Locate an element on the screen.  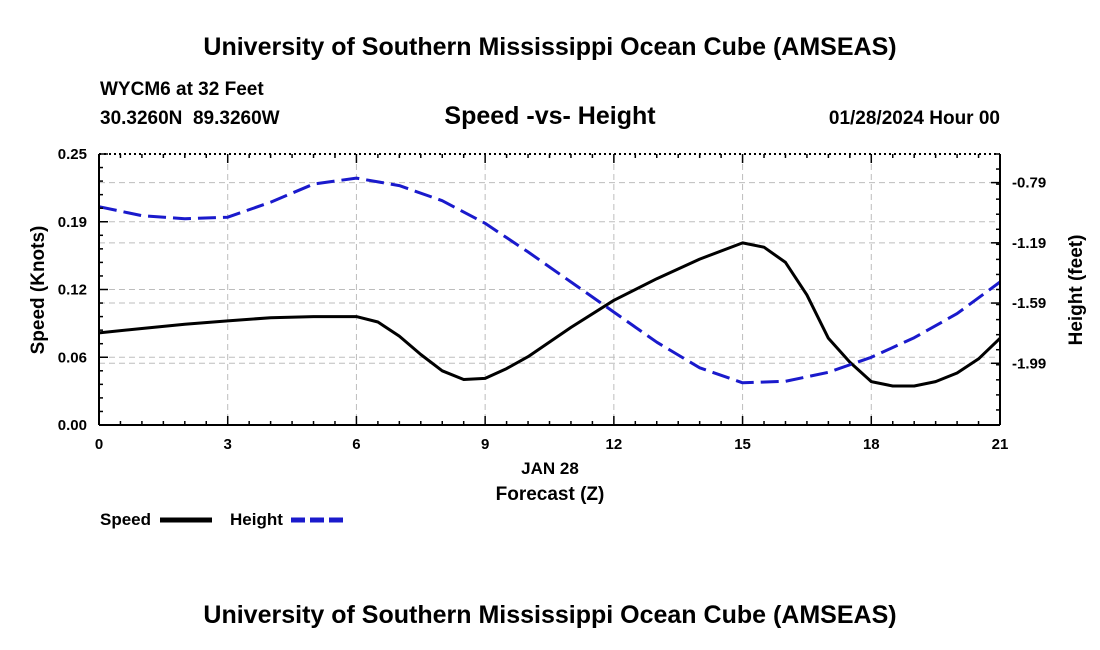
y-right-tick-label: -1.99 is located at coordinates (1029, 363).